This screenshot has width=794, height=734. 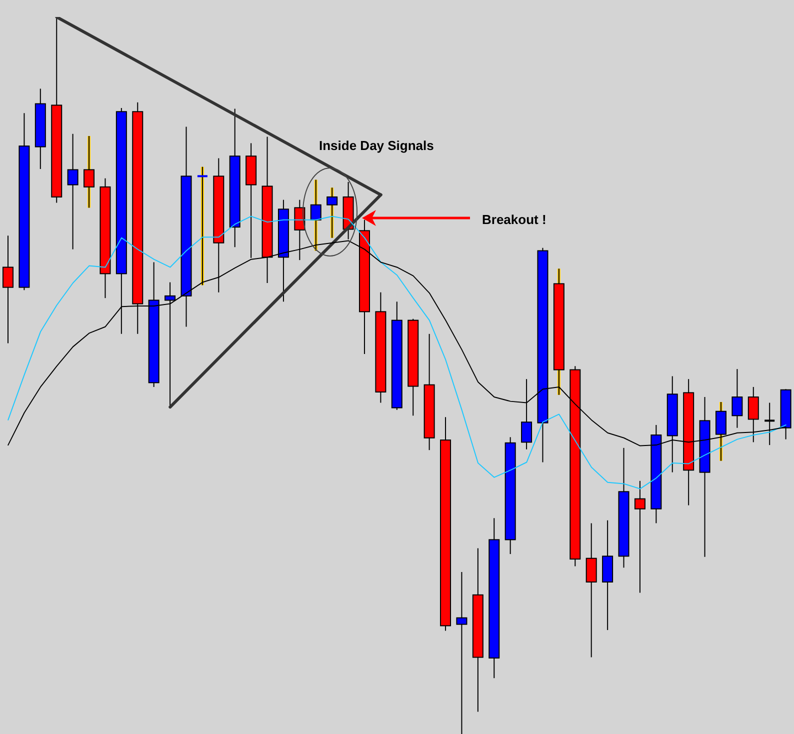 I want to click on annotation: Inside Day Signals, so click(x=376, y=145).